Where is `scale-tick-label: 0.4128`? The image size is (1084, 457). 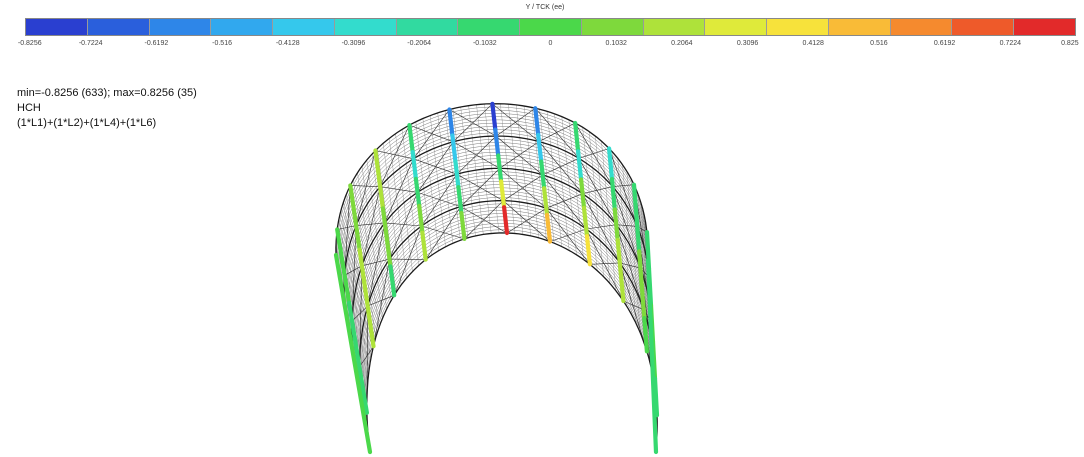
scale-tick-label: 0.4128 is located at coordinates (813, 43).